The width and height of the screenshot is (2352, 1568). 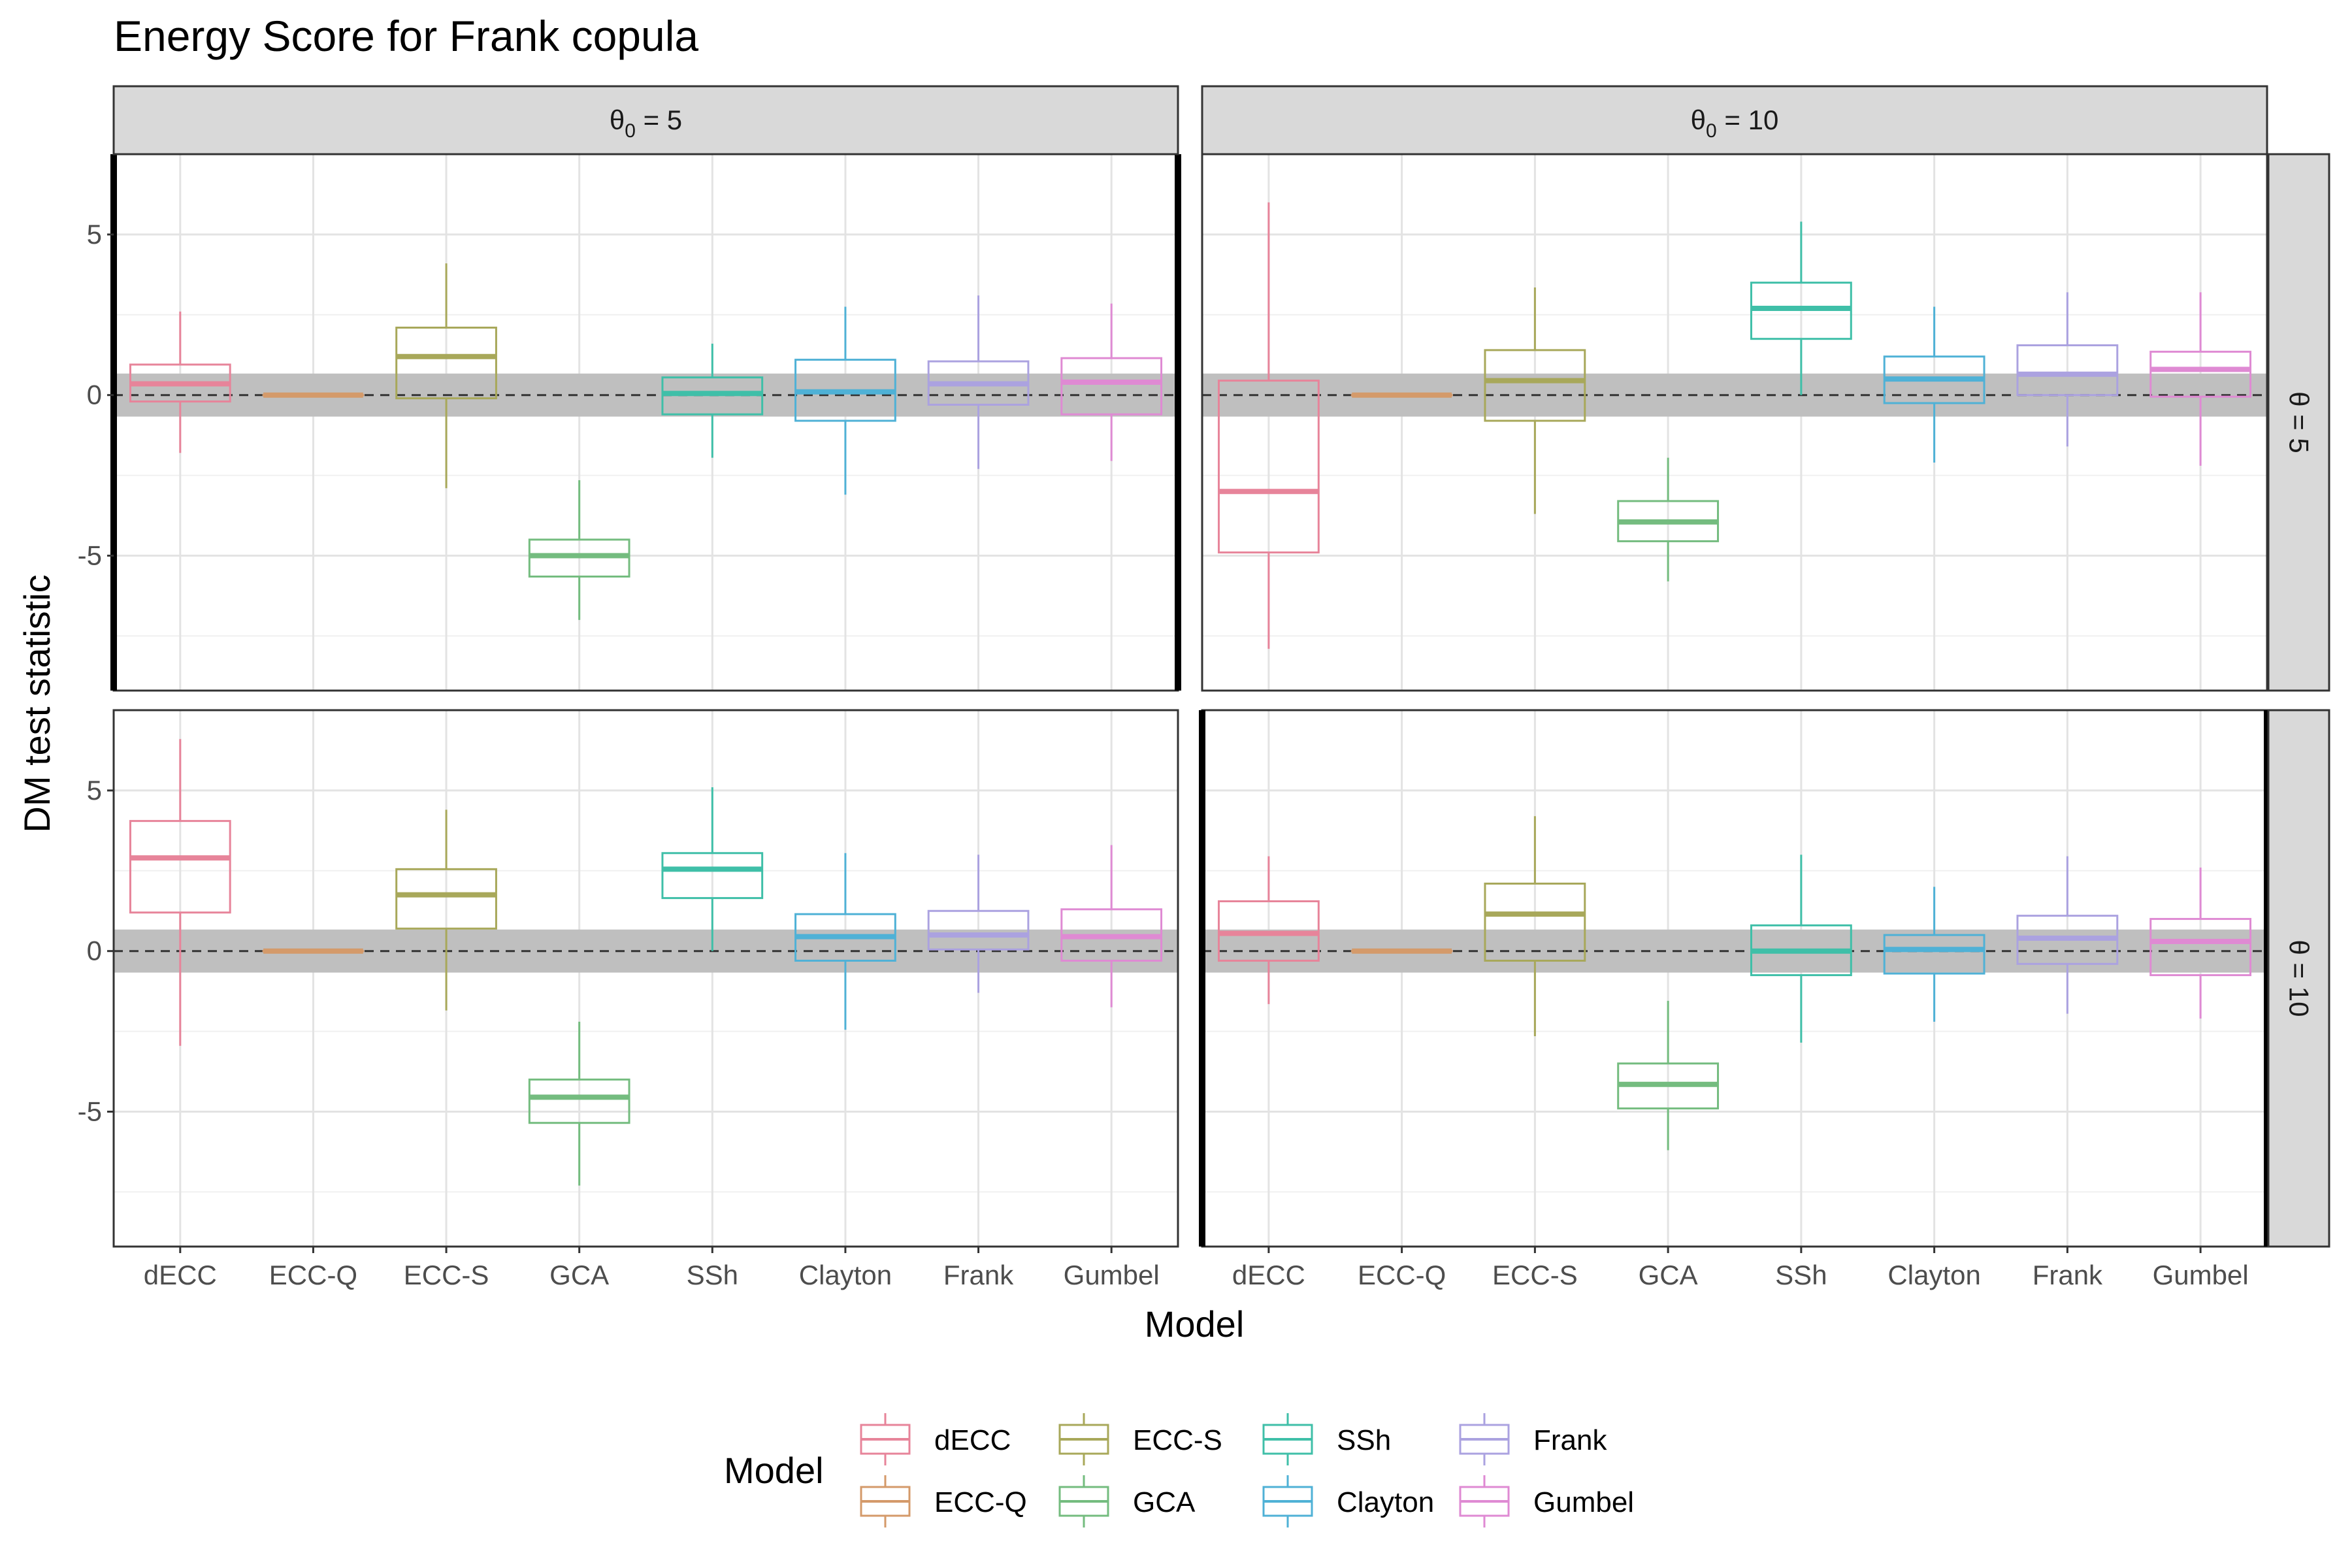 I want to click on legend-item-ecc-s: ECC-S, so click(x=1140, y=1439).